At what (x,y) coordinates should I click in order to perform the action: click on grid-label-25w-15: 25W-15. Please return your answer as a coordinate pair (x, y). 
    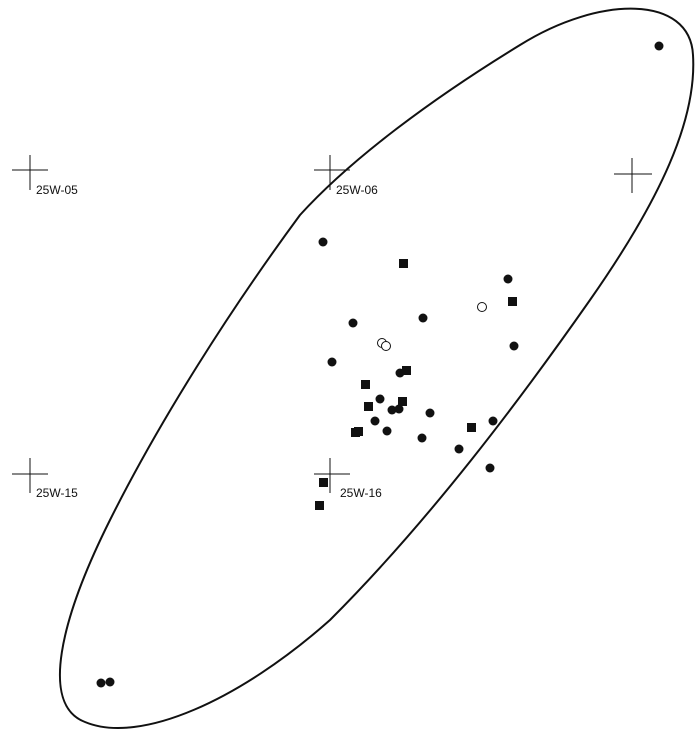
    Looking at the image, I should click on (57, 493).